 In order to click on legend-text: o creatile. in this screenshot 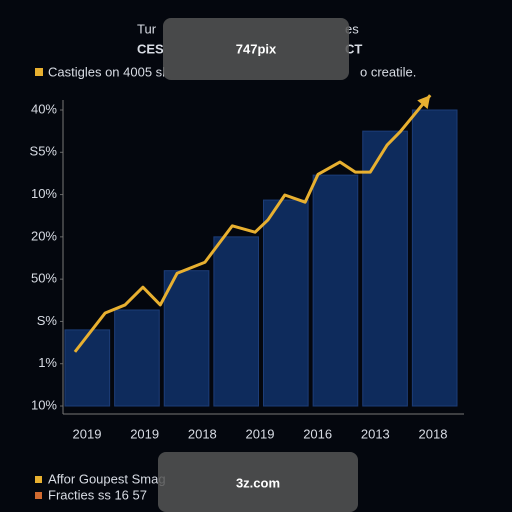, I will do `click(388, 71)`.